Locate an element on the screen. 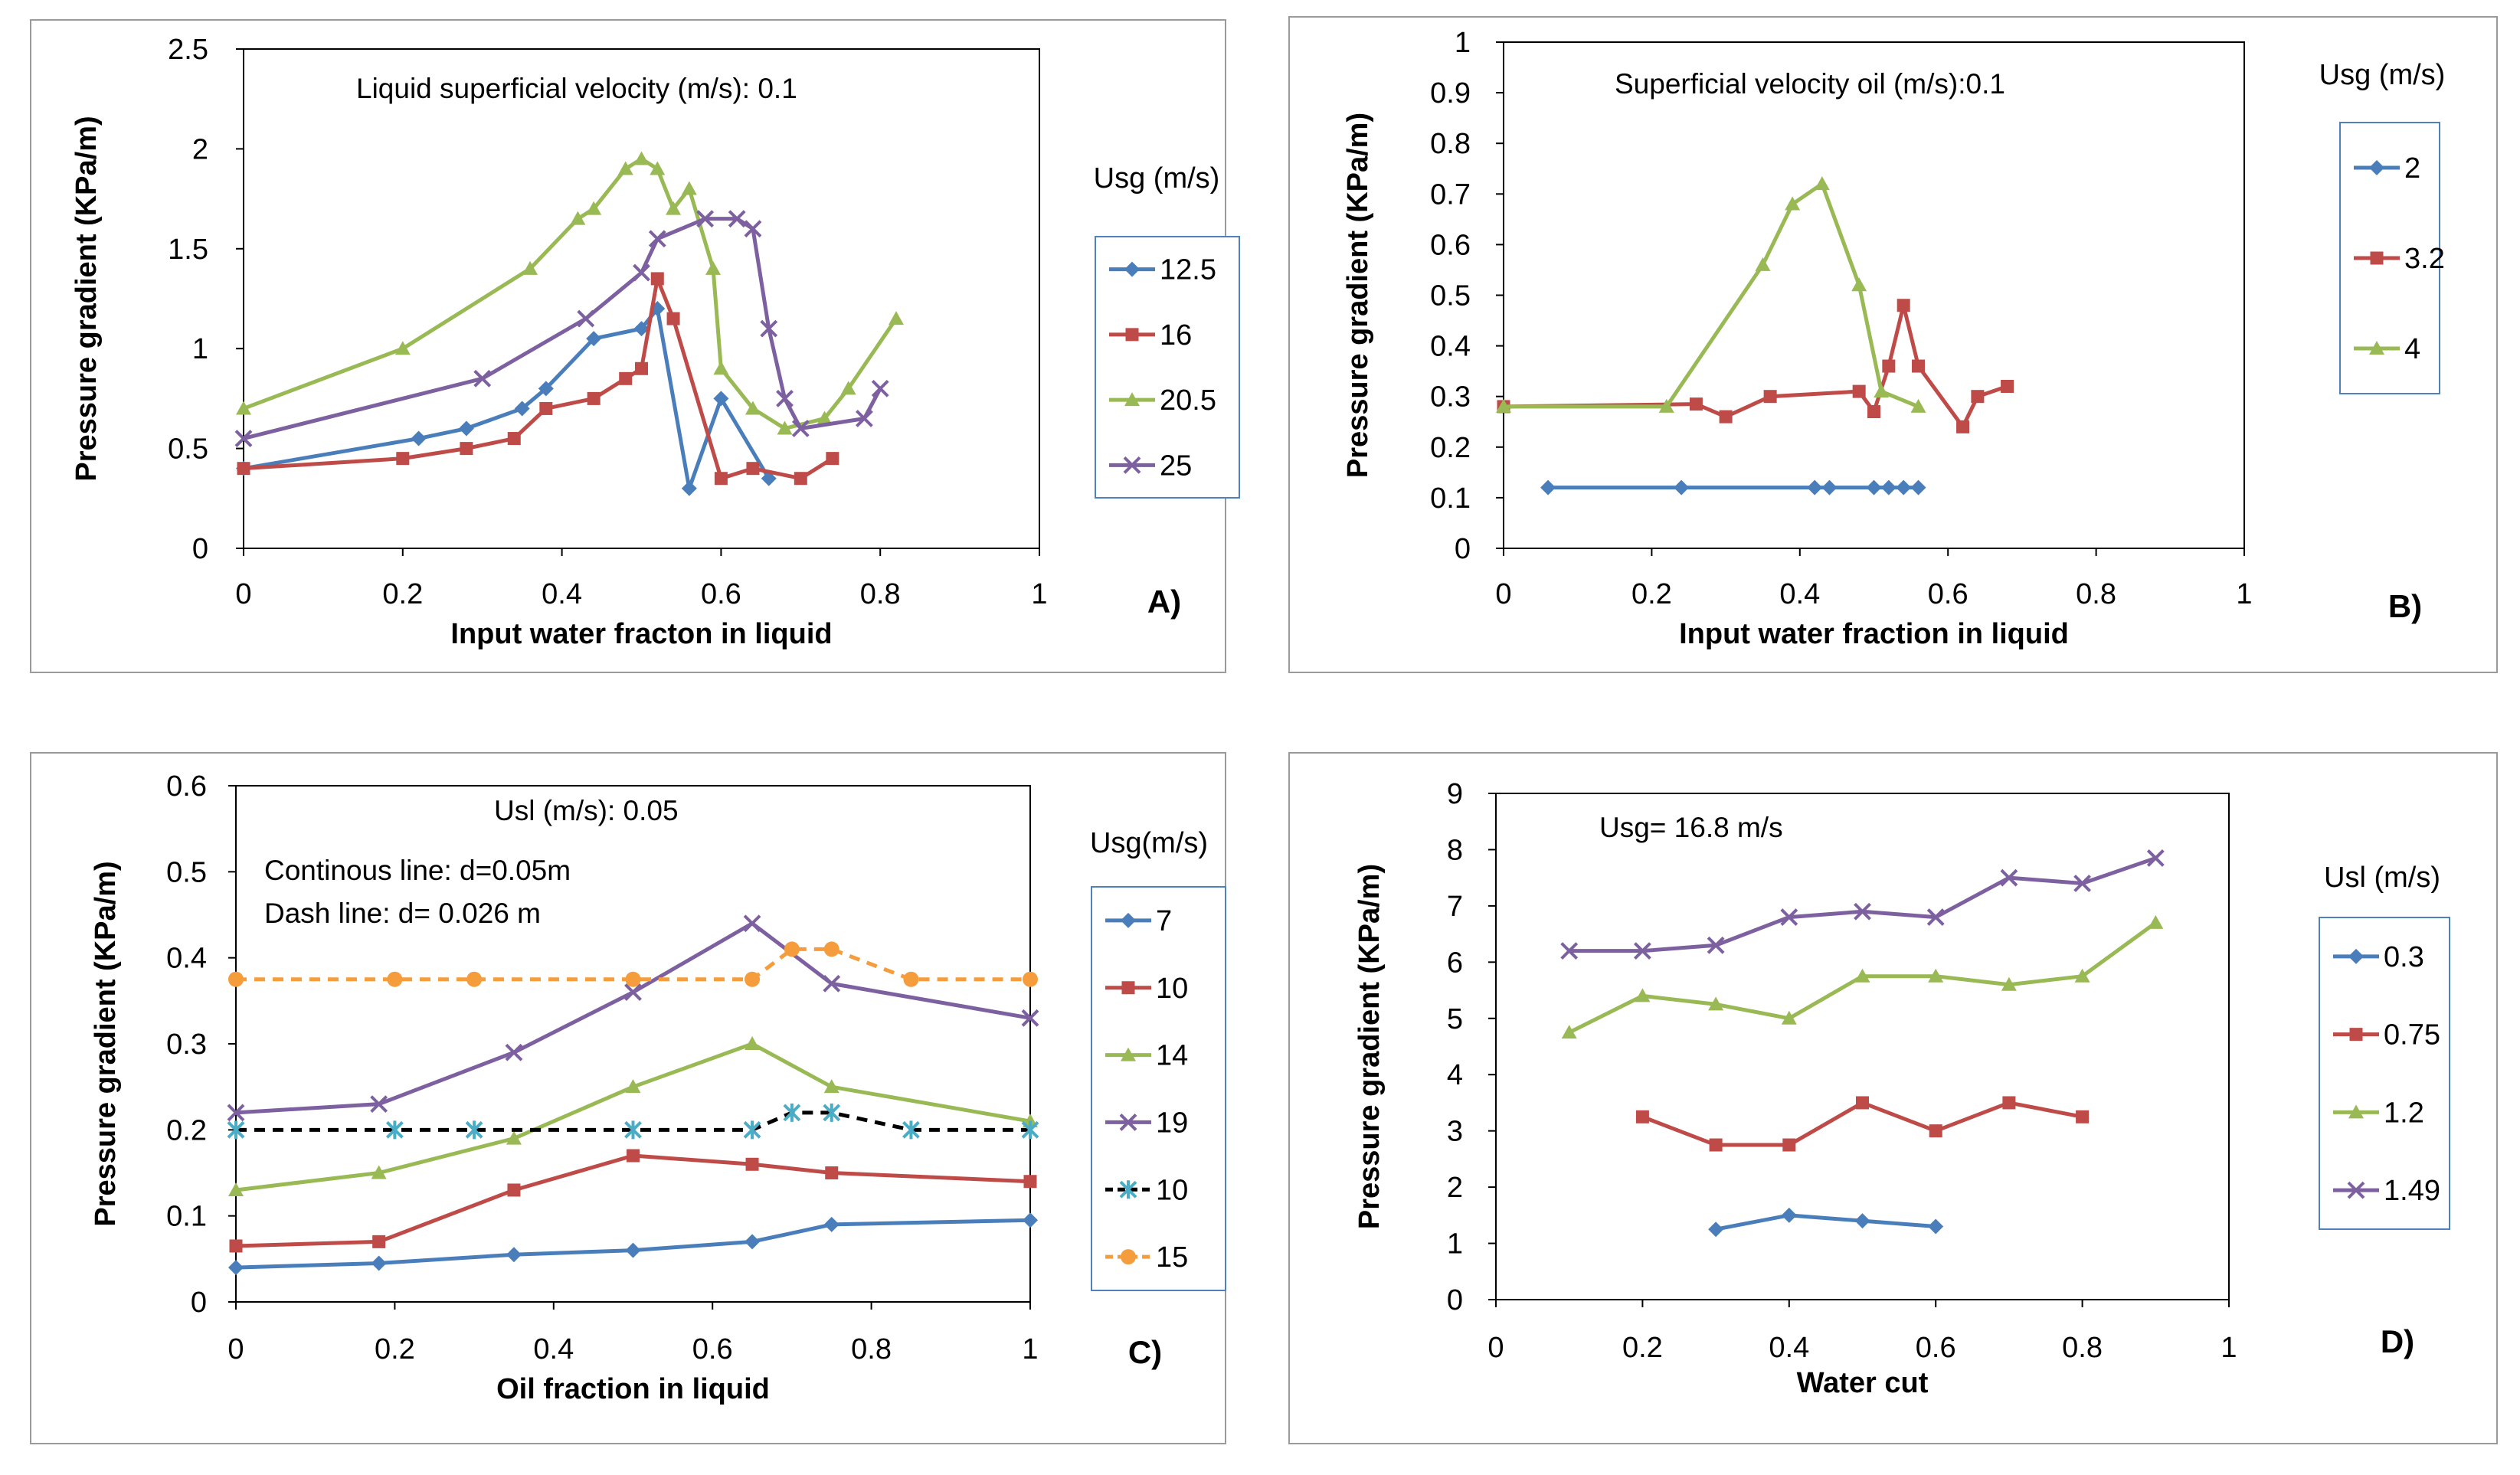  y-tick-label: 0.3 is located at coordinates (1450, 397).